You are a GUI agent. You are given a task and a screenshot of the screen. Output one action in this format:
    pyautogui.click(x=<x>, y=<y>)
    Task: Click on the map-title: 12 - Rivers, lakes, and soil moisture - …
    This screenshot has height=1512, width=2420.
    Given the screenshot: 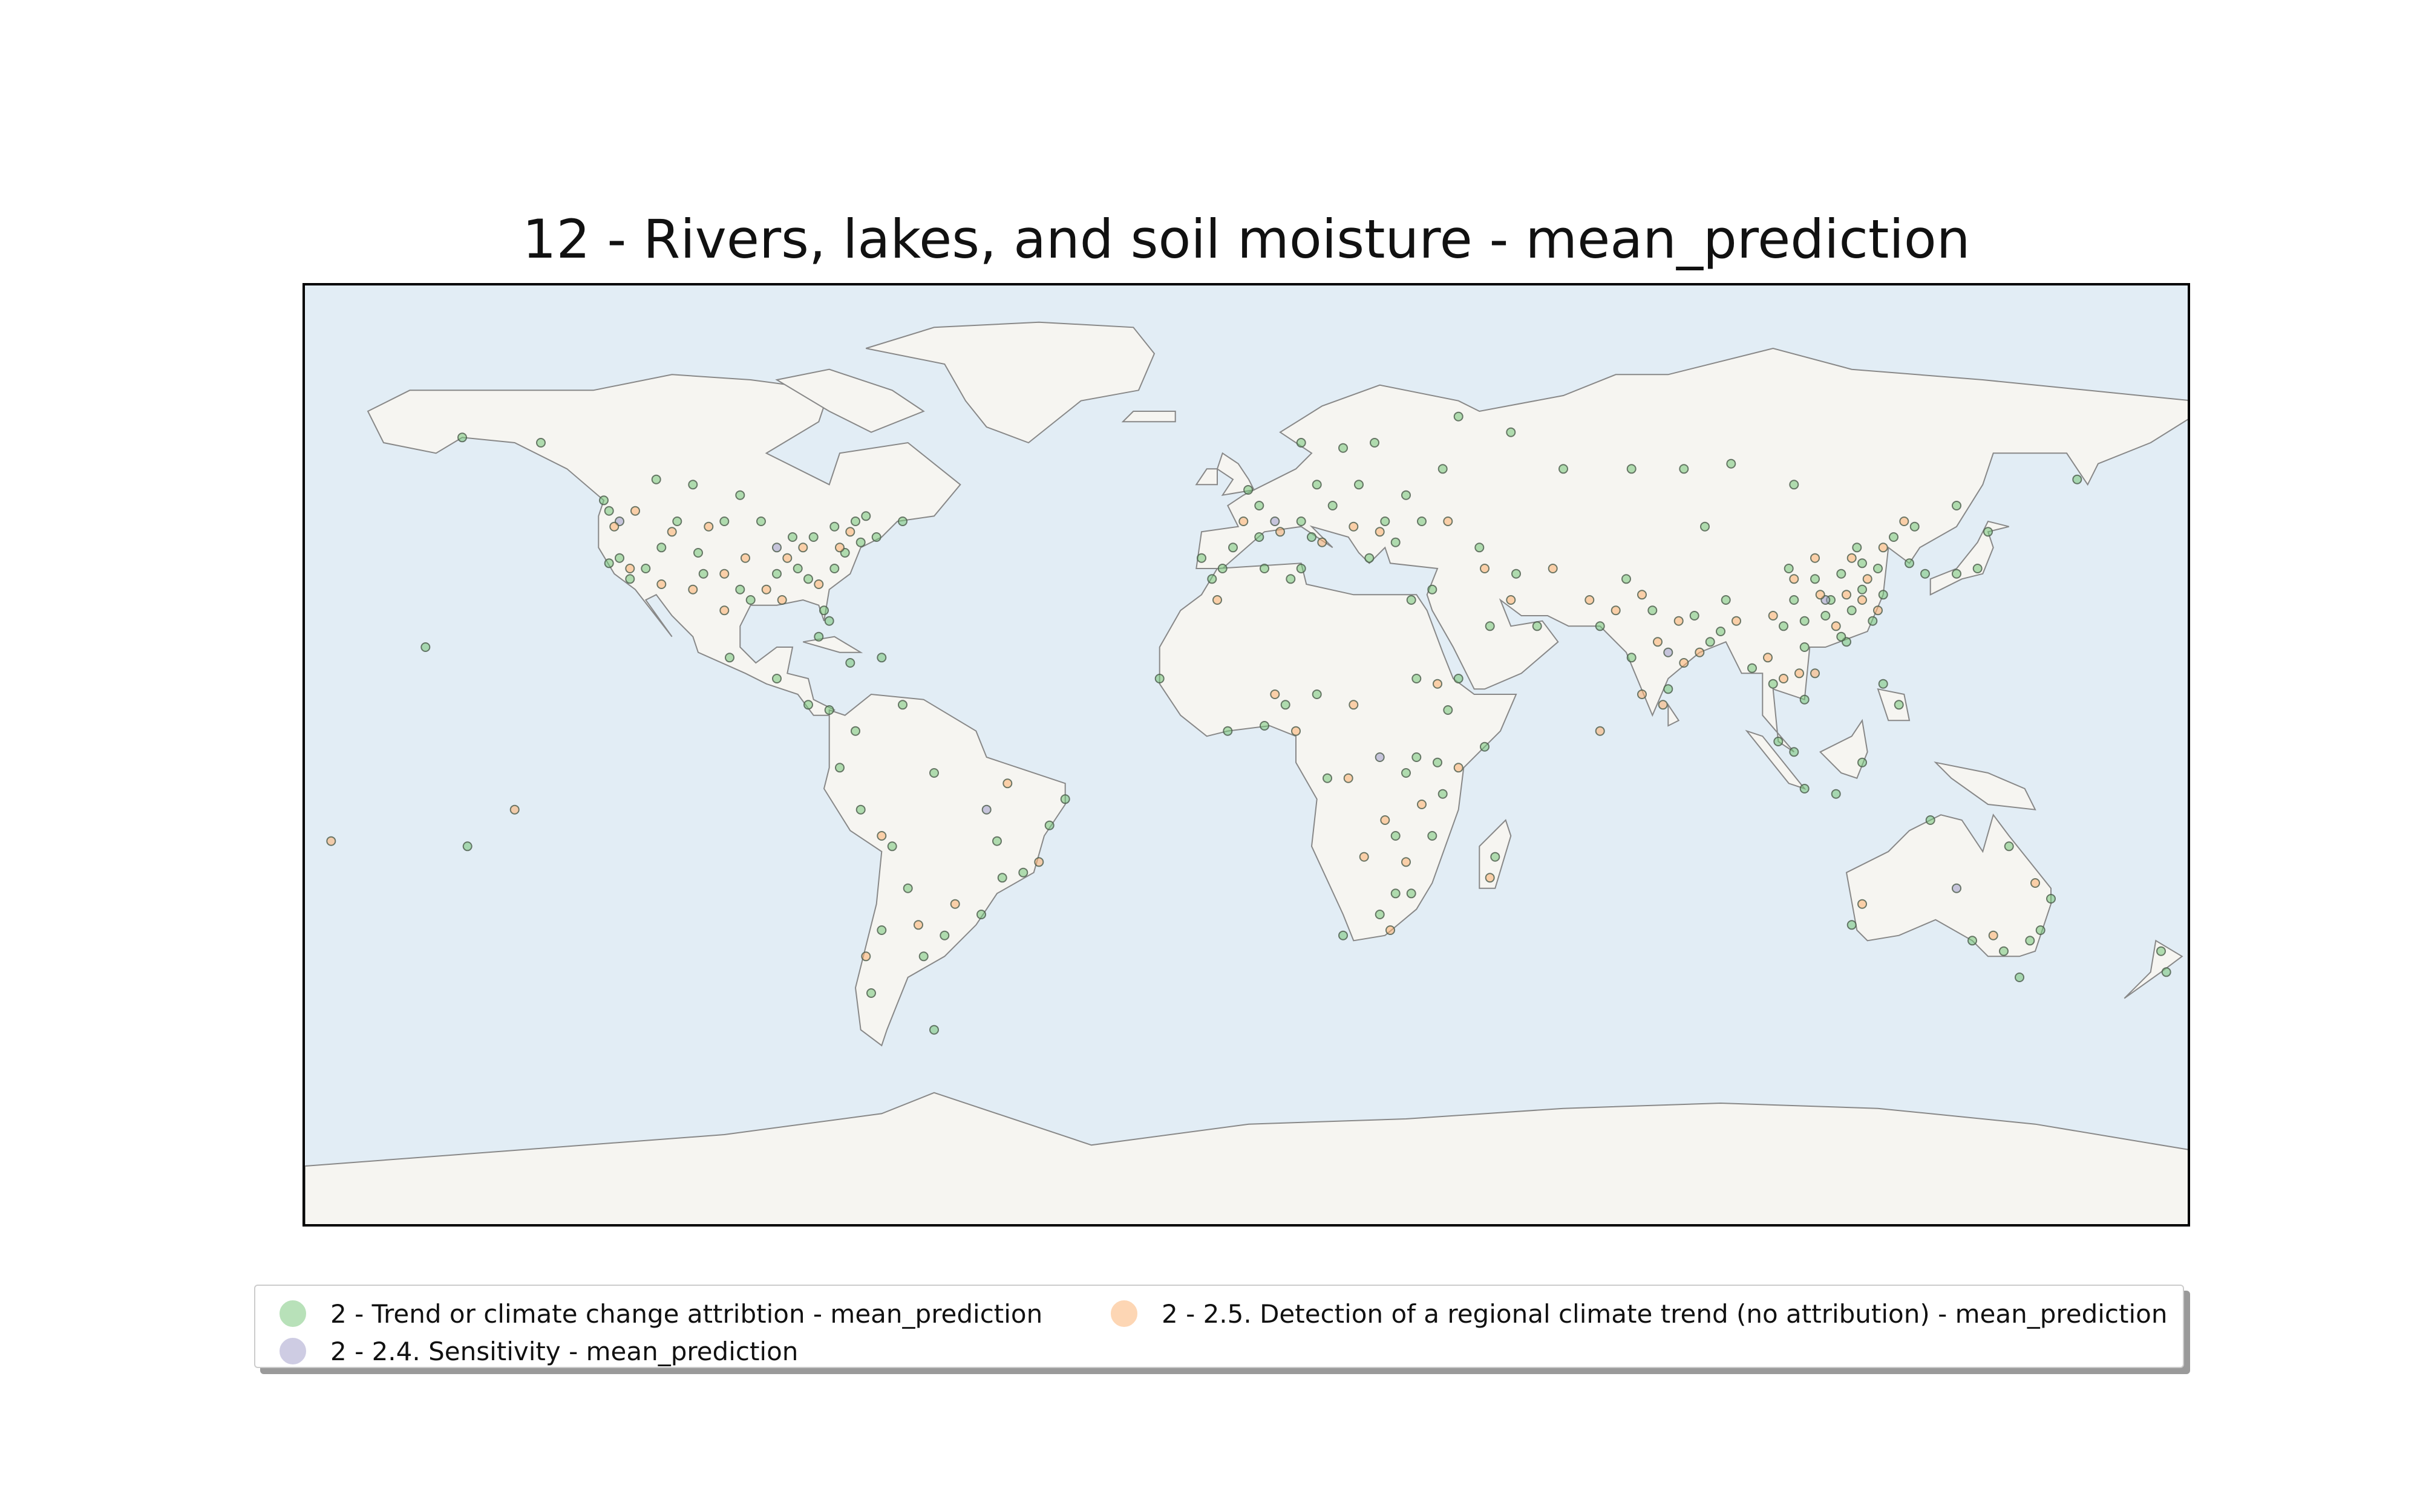 What is the action you would take?
    pyautogui.click(x=1246, y=239)
    